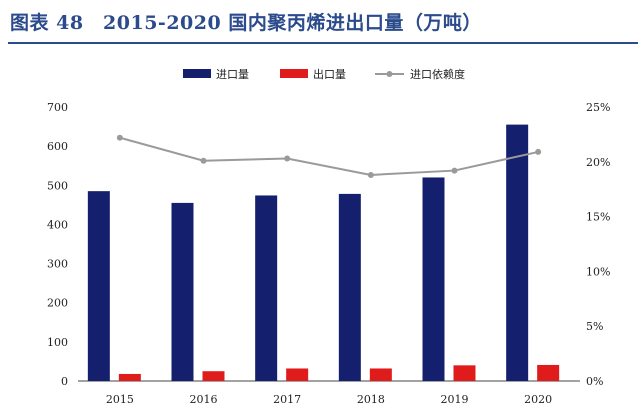 This screenshot has width=643, height=417. I want to click on legend-swatch-import, so click(197, 73).